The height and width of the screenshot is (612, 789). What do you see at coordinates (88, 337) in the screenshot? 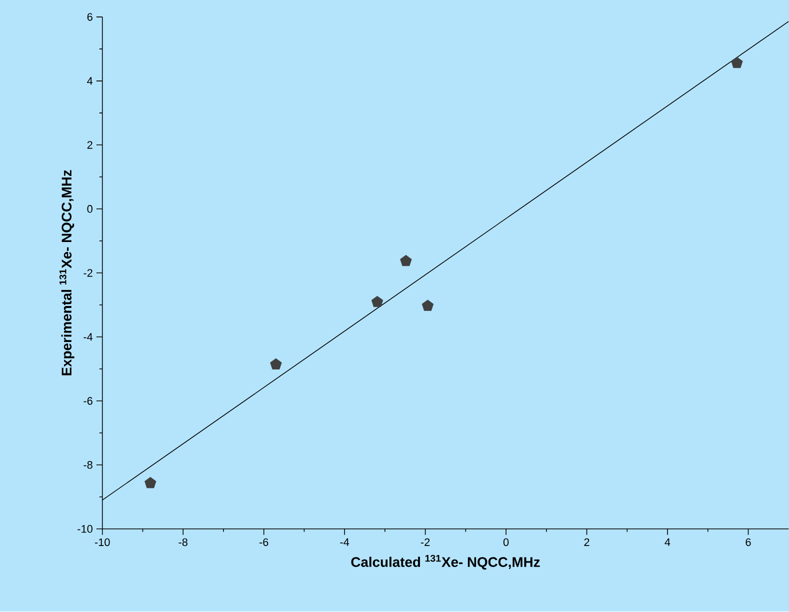
I see `y-tick-label: -4` at bounding box center [88, 337].